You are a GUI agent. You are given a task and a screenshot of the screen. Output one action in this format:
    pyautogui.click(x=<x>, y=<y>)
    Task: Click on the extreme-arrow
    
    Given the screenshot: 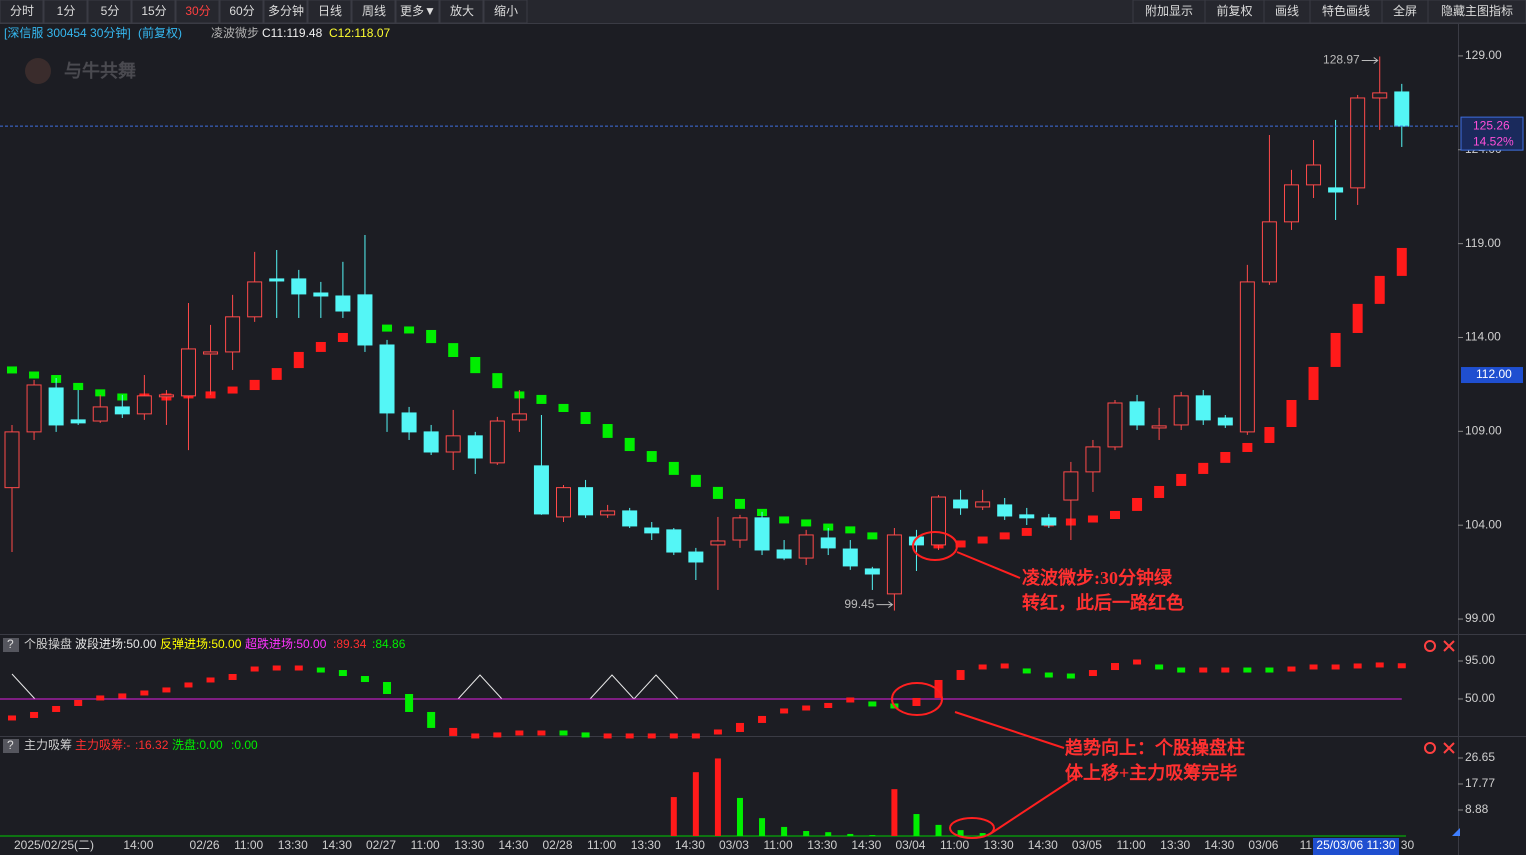 What is the action you would take?
    pyautogui.click(x=885, y=605)
    